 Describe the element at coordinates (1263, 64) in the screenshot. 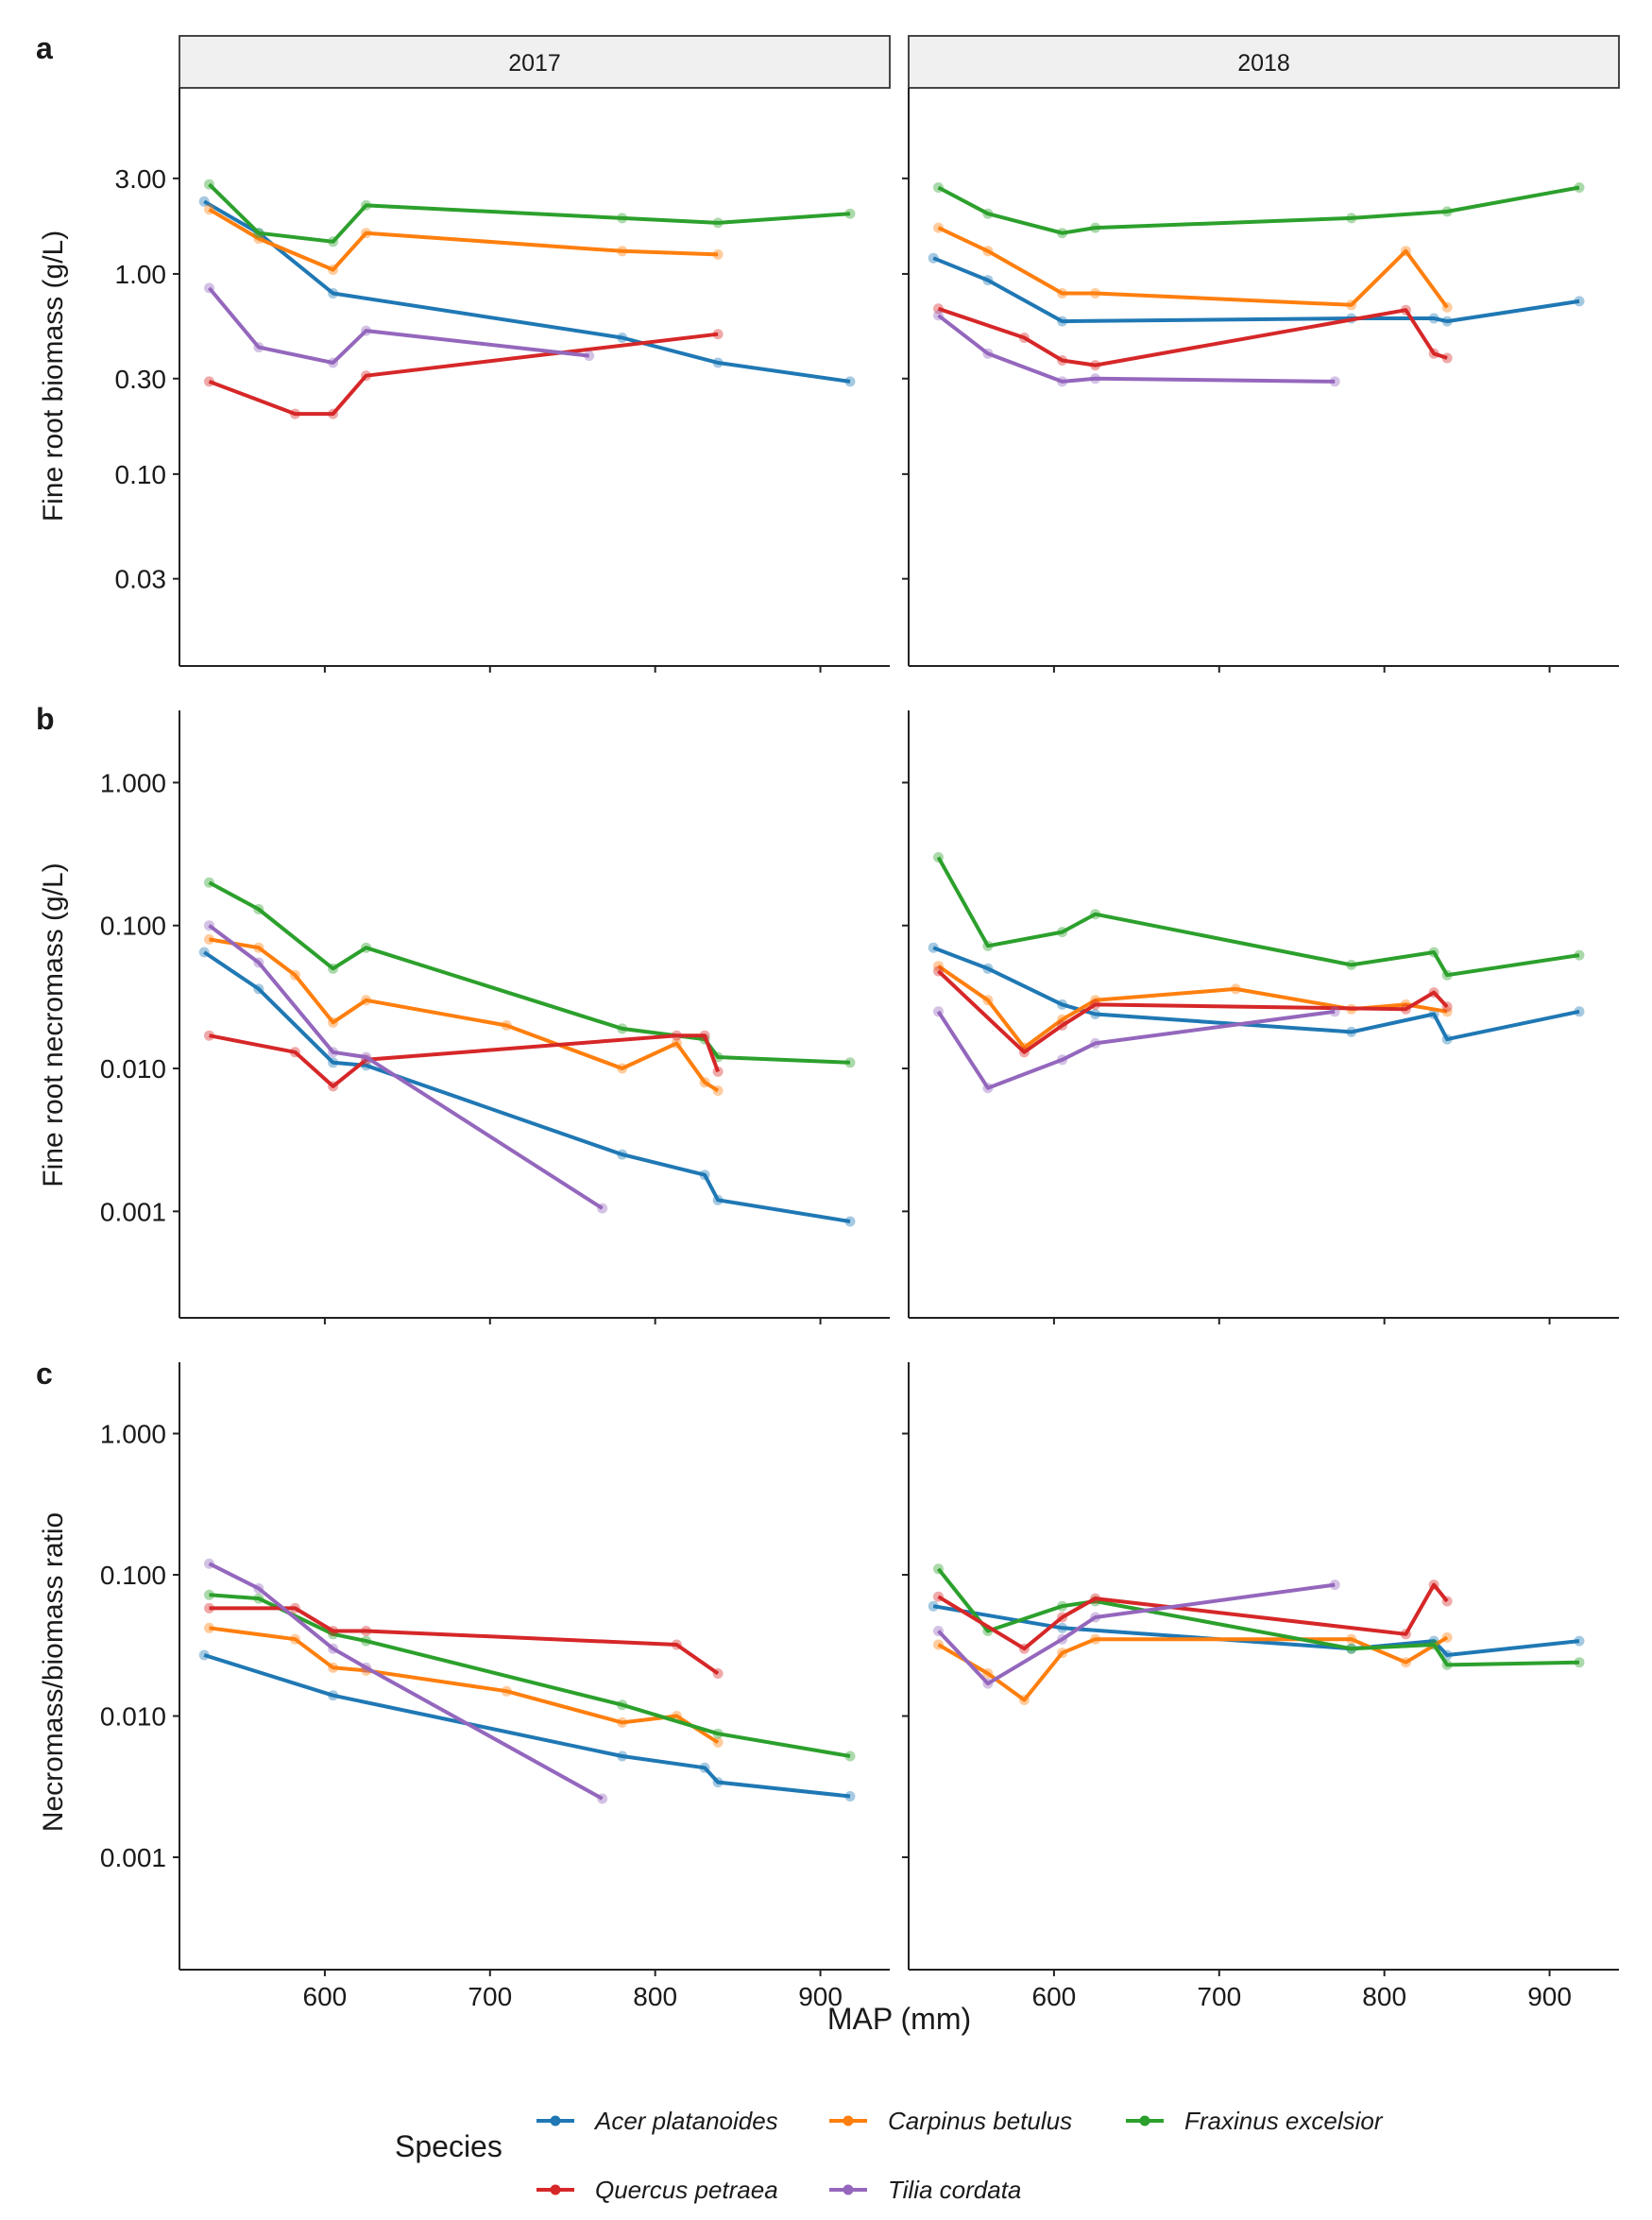

I see `facet-label-2018: 2018` at that location.